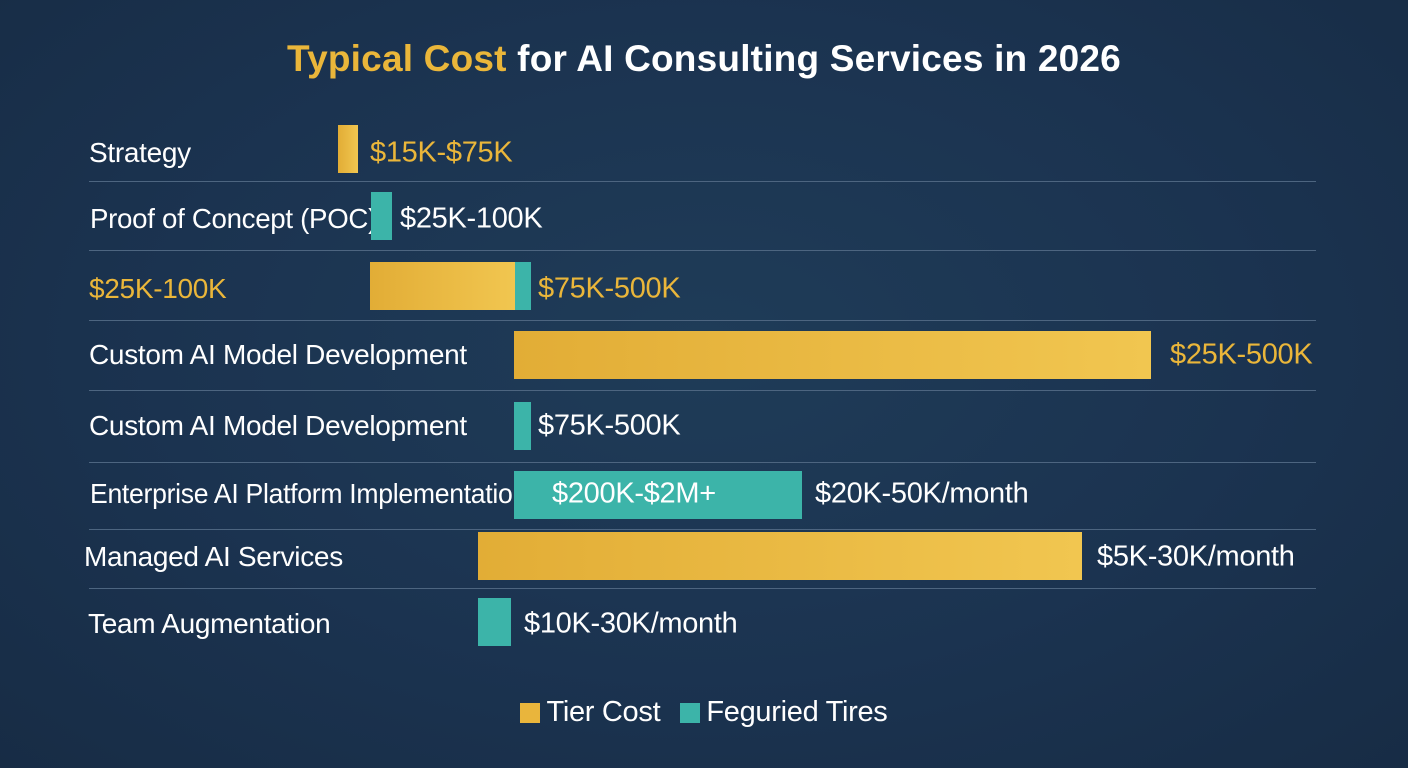  I want to click on data-label: $25K-500K, so click(1241, 354).